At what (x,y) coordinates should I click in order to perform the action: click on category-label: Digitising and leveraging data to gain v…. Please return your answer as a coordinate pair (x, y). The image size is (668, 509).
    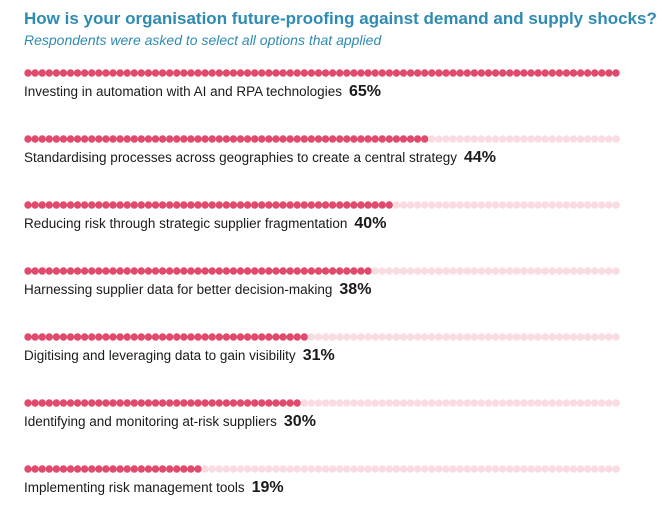
    Looking at the image, I should click on (160, 355).